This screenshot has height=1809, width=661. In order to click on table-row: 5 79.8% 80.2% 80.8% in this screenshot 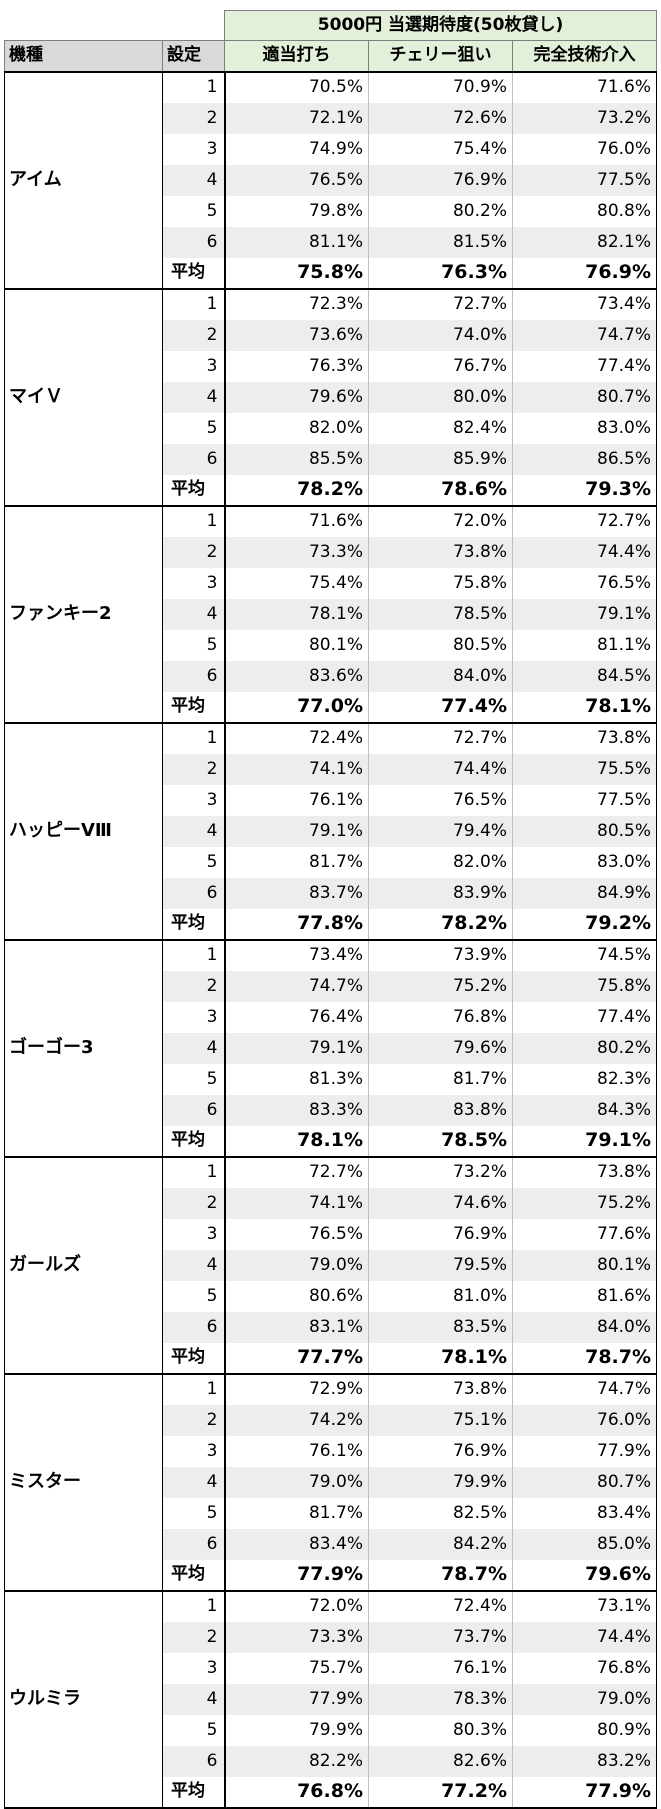, I will do `click(331, 211)`.